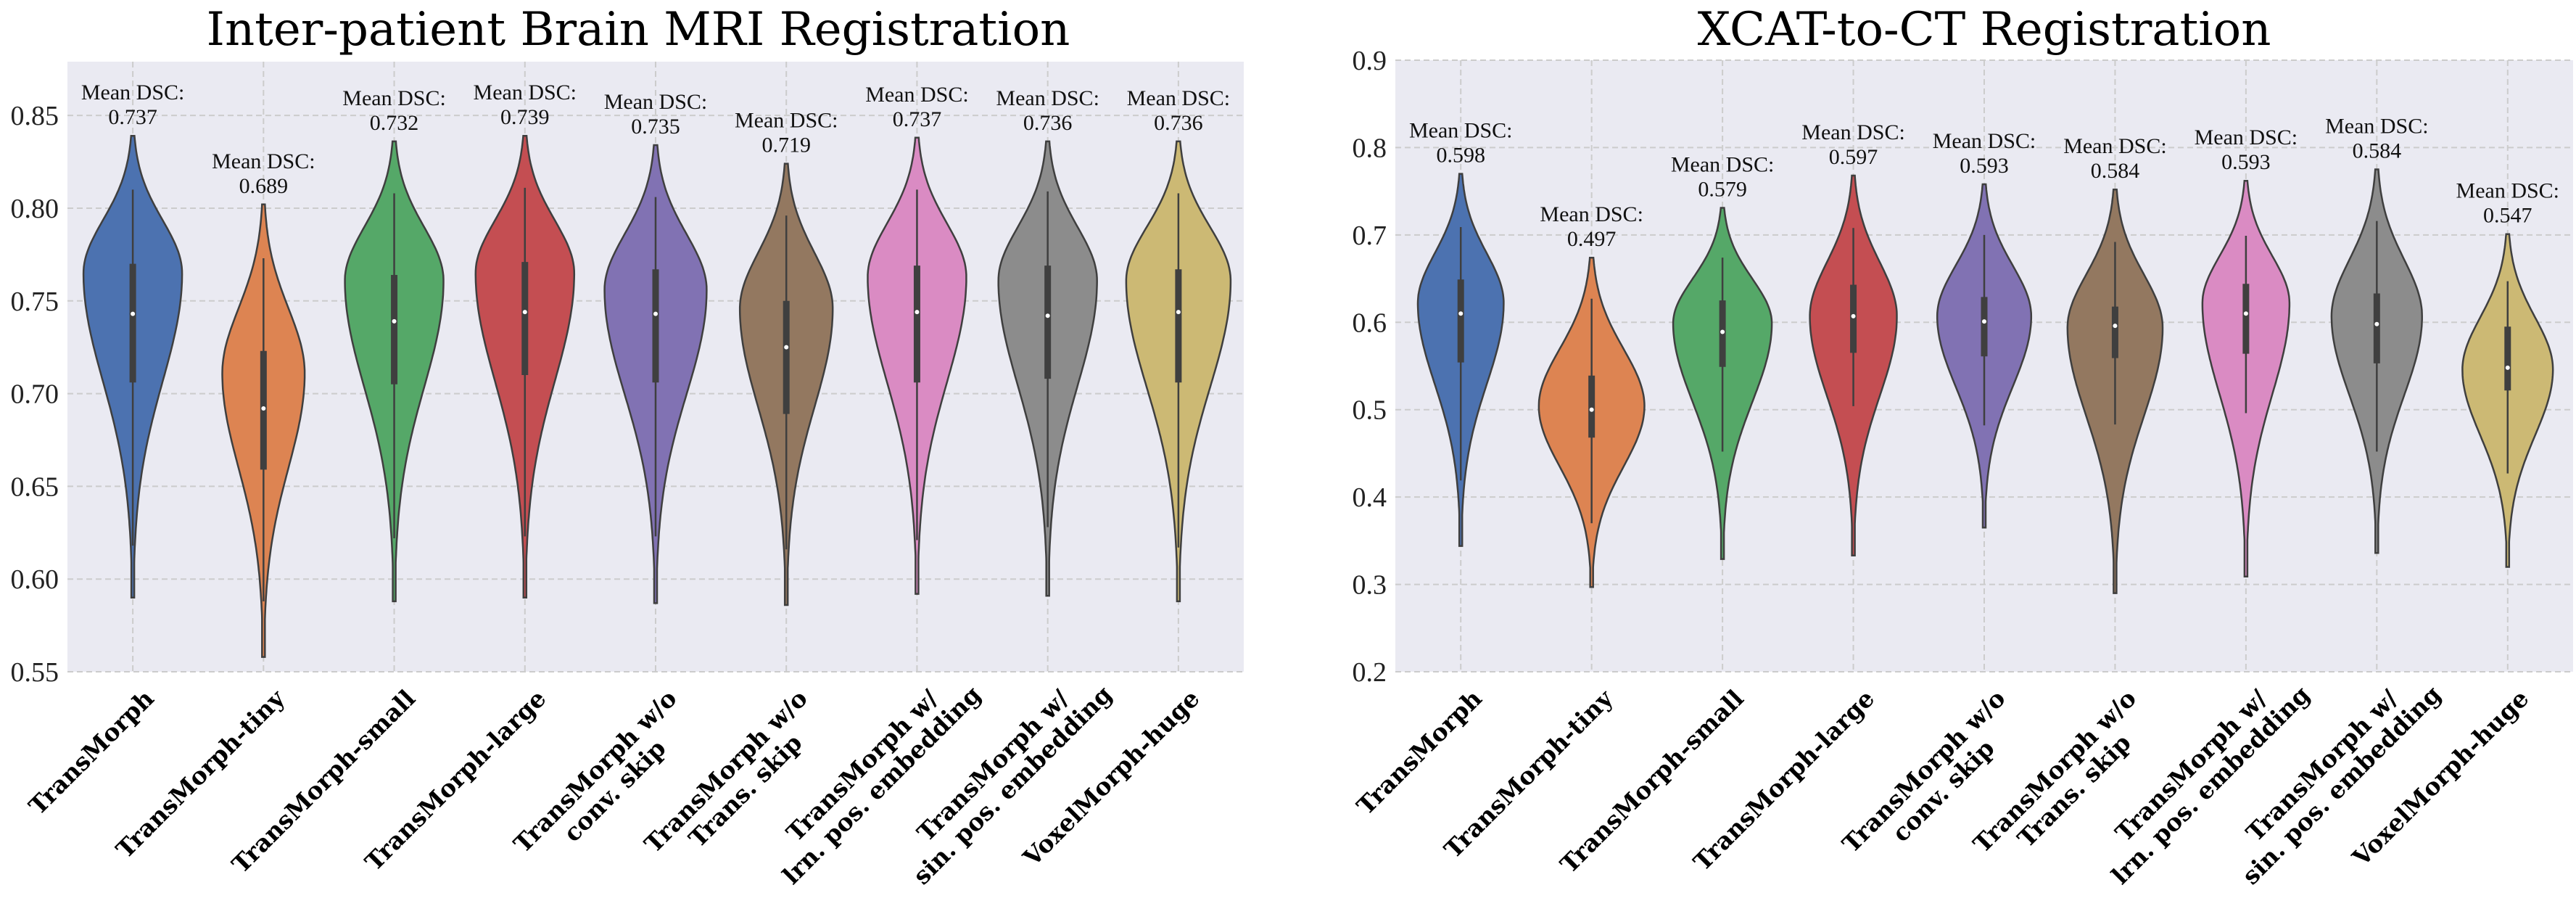 The height and width of the screenshot is (901, 2576). Describe the element at coordinates (35, 672) in the screenshot. I see `y-tick-label: 0.55` at that location.